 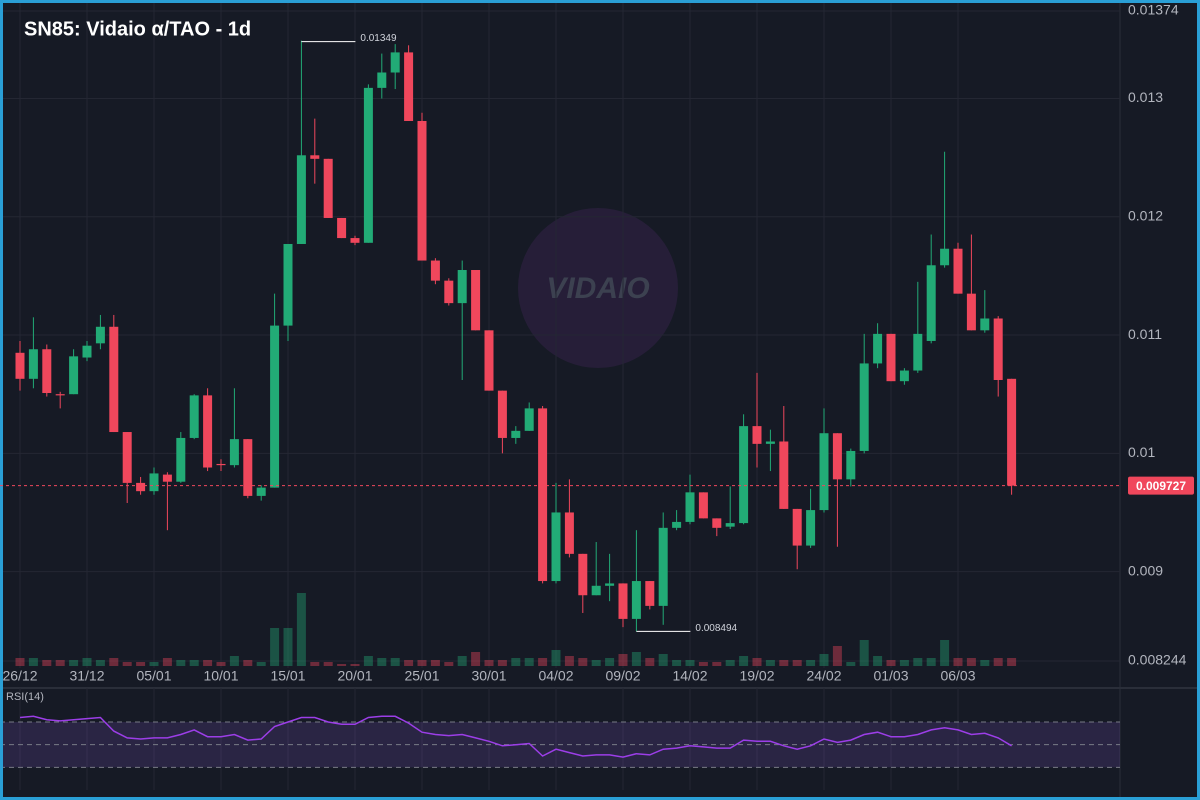 What do you see at coordinates (1145, 334) in the screenshot?
I see `y-tick-label: 0.011` at bounding box center [1145, 334].